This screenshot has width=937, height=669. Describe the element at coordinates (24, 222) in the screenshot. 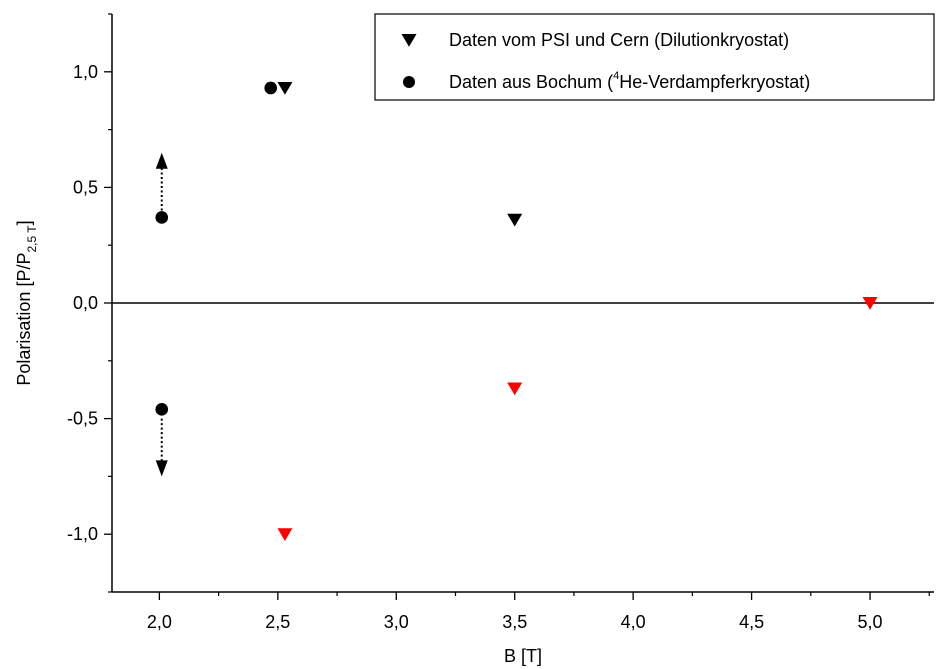

I see `y-axis-title-end: ]` at that location.